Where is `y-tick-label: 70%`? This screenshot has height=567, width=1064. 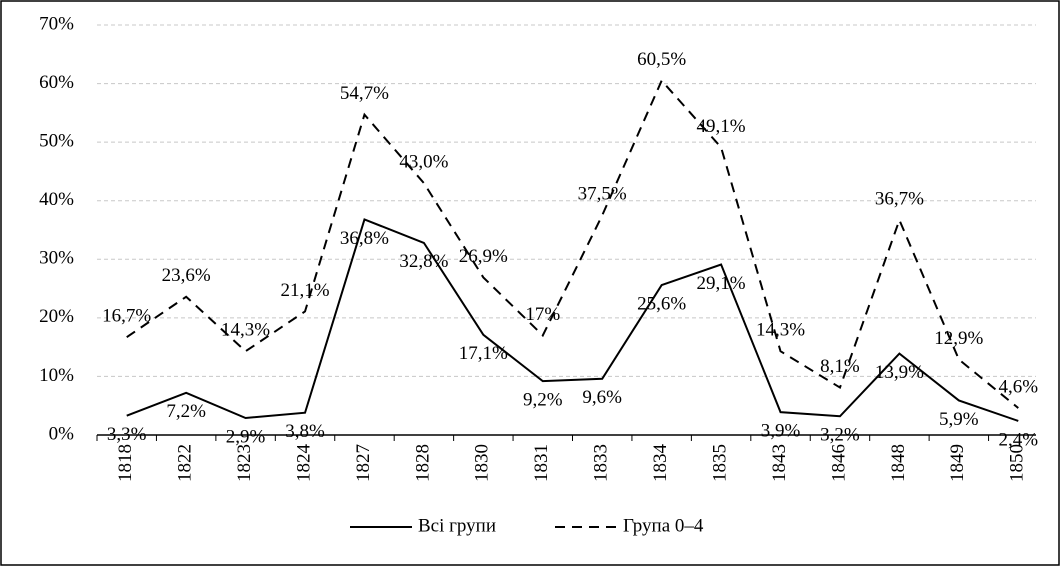
y-tick-label: 70% is located at coordinates (56, 23).